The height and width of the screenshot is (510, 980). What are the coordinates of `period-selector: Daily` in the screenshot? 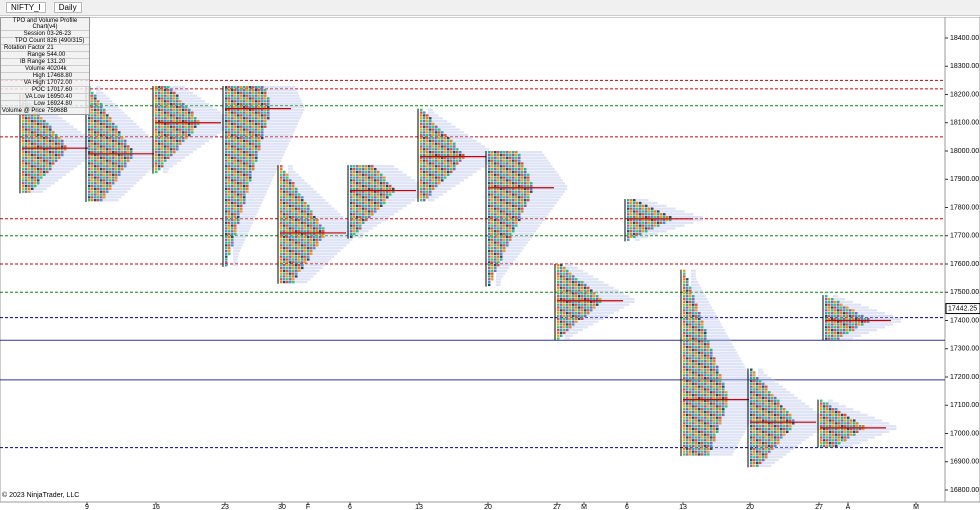 It's located at (67, 7).